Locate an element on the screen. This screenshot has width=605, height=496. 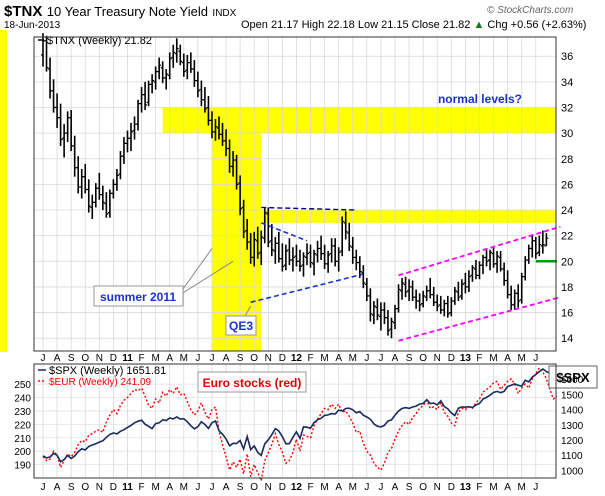
price-y-tick-label: 28 is located at coordinates (567, 160).